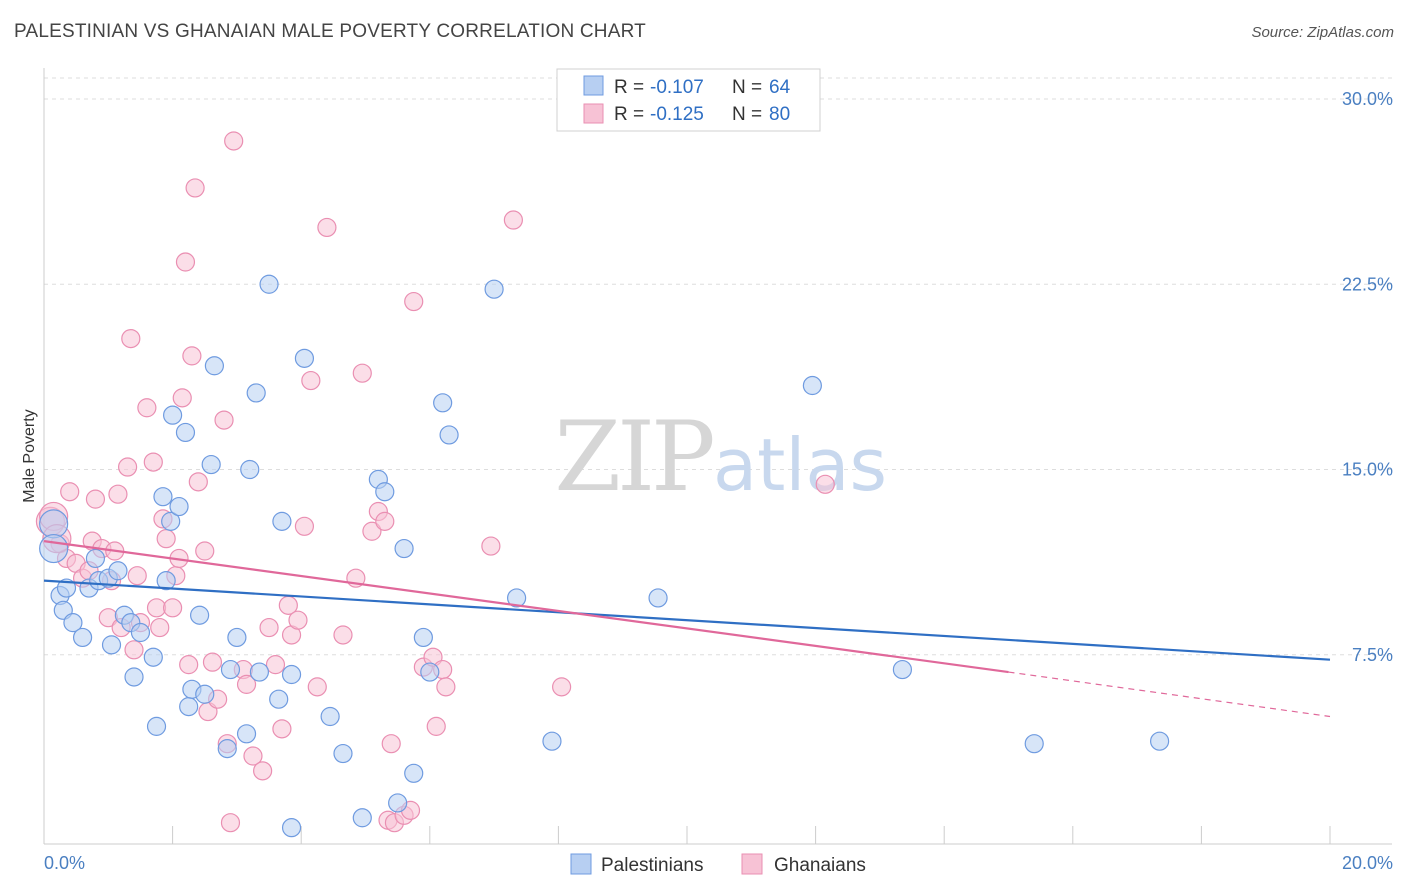 The width and height of the screenshot is (1406, 892). I want to click on y-tick-label-2: 22.5%, so click(1367, 284).